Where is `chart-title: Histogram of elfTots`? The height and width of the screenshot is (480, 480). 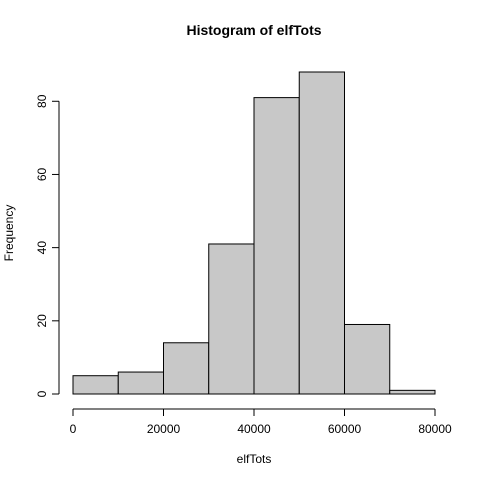
chart-title: Histogram of elfTots is located at coordinates (253, 30).